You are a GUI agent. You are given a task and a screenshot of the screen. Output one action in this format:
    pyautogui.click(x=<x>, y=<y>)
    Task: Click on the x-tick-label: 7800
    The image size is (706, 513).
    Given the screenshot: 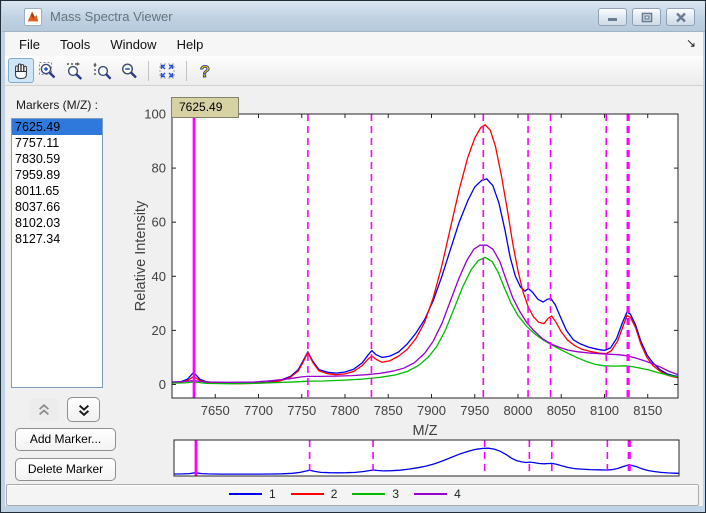 What is the action you would take?
    pyautogui.click(x=345, y=410)
    